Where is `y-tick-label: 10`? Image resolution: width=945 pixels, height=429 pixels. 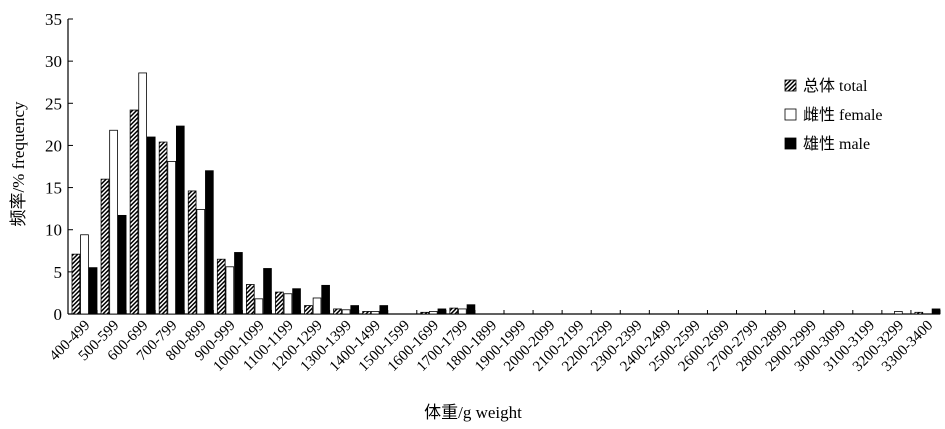
y-tick-label: 10 is located at coordinates (53, 230).